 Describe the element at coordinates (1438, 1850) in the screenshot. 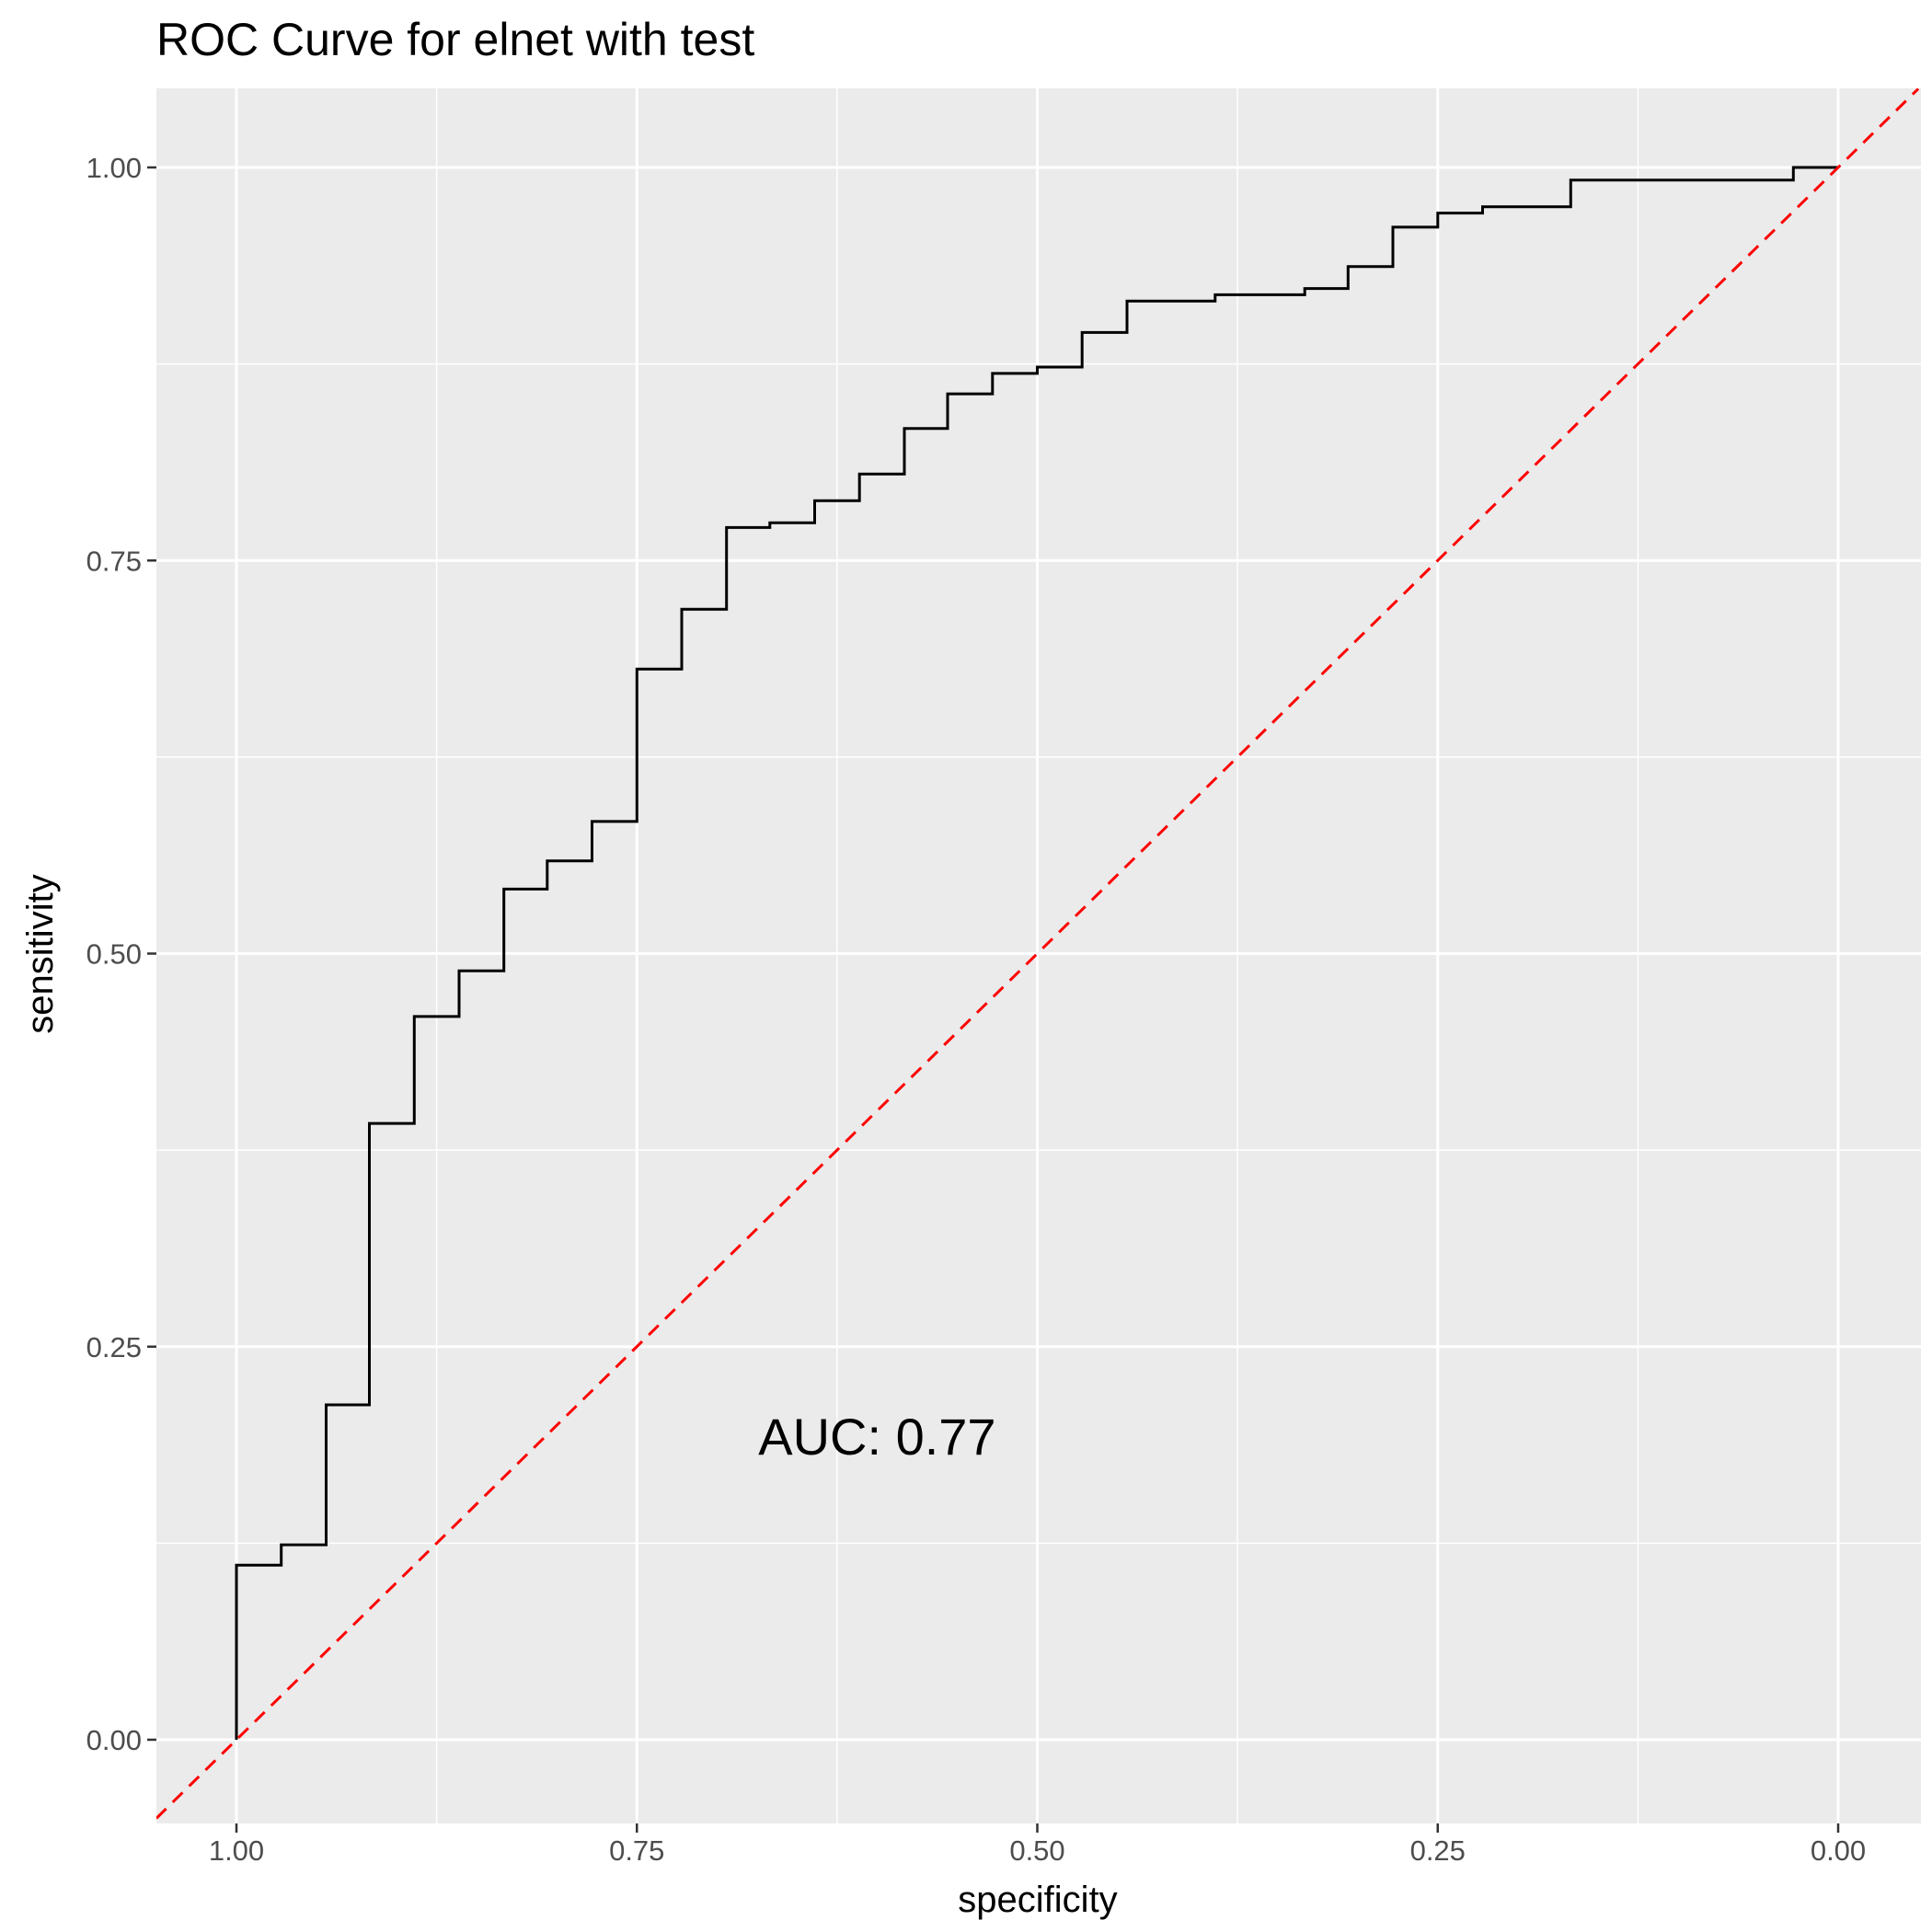

I see `x-tick-label: 0.25` at that location.